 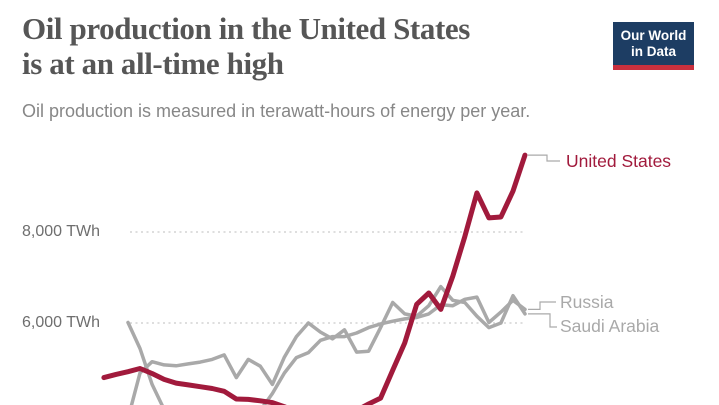 I want to click on legend-connector-united-states, so click(x=544, y=158).